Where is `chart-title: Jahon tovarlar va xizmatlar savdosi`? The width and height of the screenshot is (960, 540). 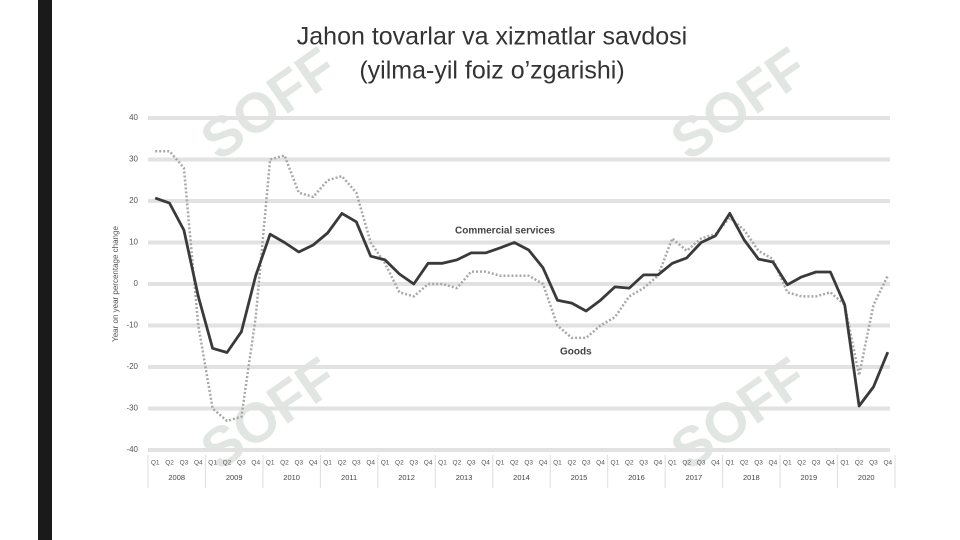
chart-title: Jahon tovarlar va xizmatlar savdosi is located at coordinates (492, 37).